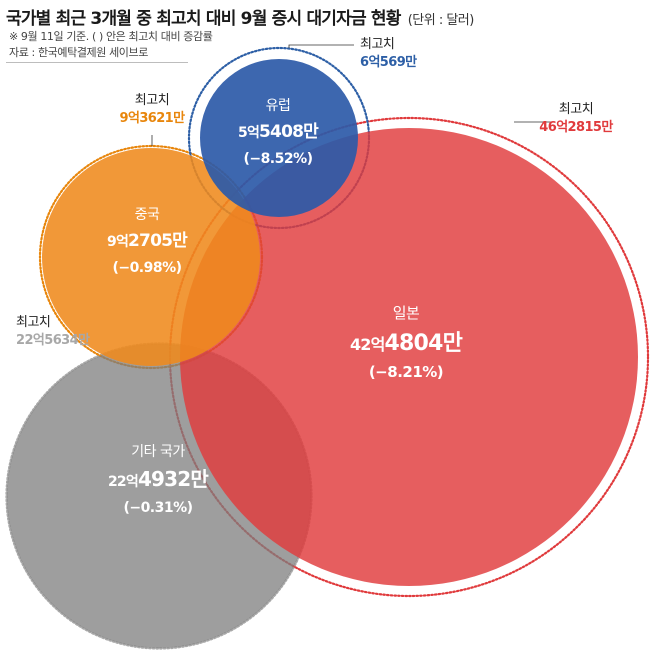 This screenshot has height=662, width=658. I want to click on bubble-value-prefix: 42억, so click(367, 344).